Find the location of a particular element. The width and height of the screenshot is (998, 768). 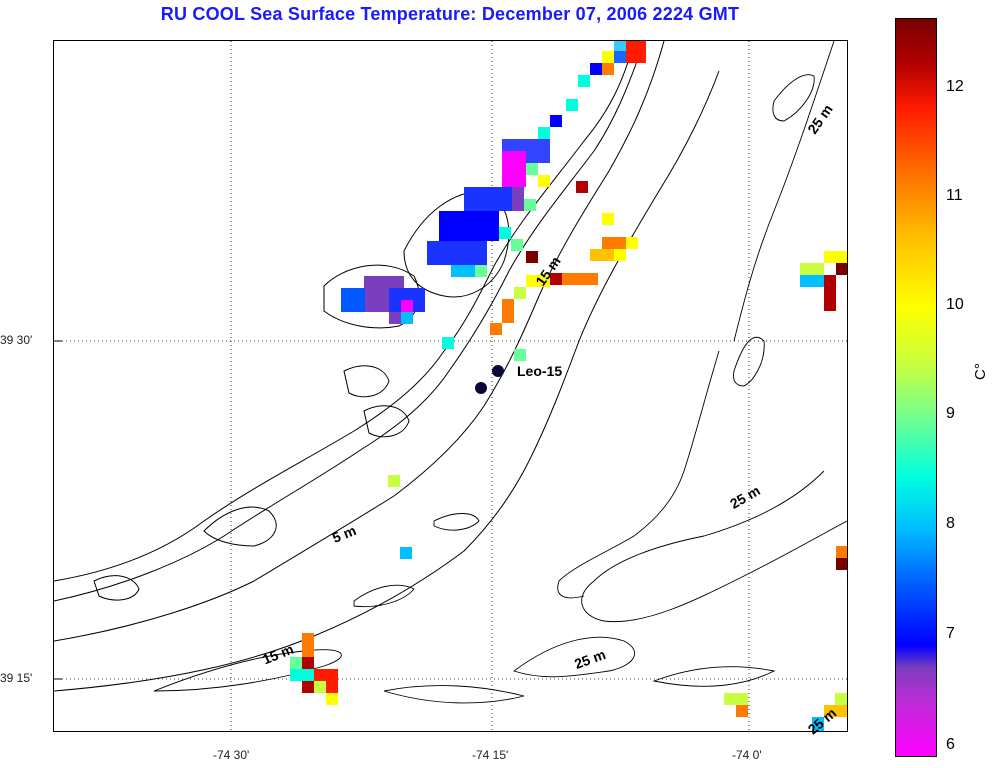

lon-tick-74-15: -74 15' is located at coordinates (490, 755).